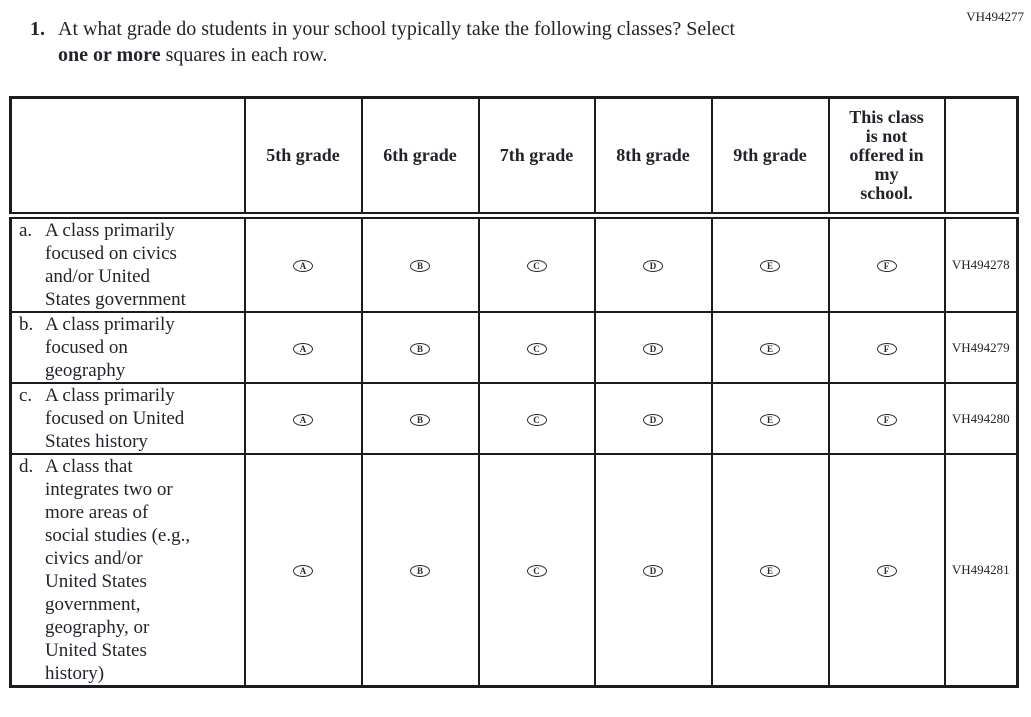  I want to click on header-7th-grade: 7th grade, so click(536, 157).